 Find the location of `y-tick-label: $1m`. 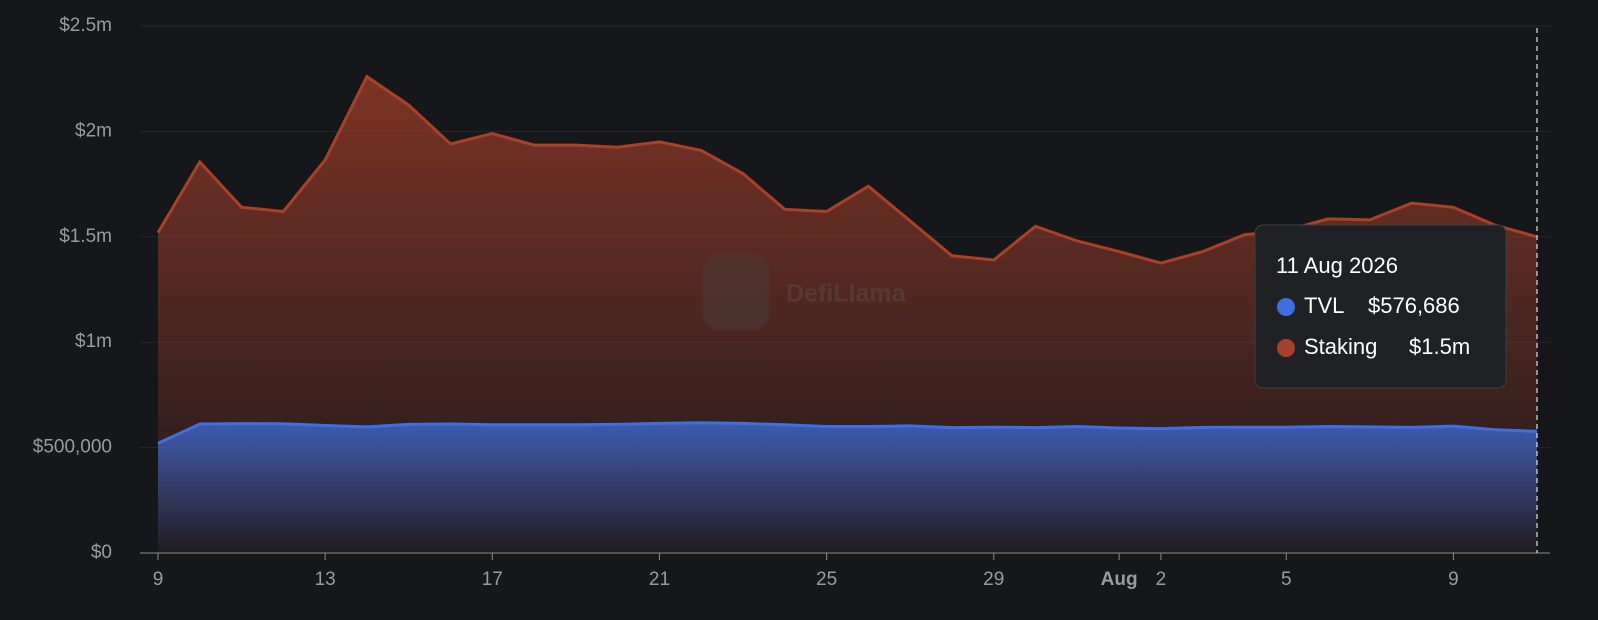

y-tick-label: $1m is located at coordinates (93, 341).